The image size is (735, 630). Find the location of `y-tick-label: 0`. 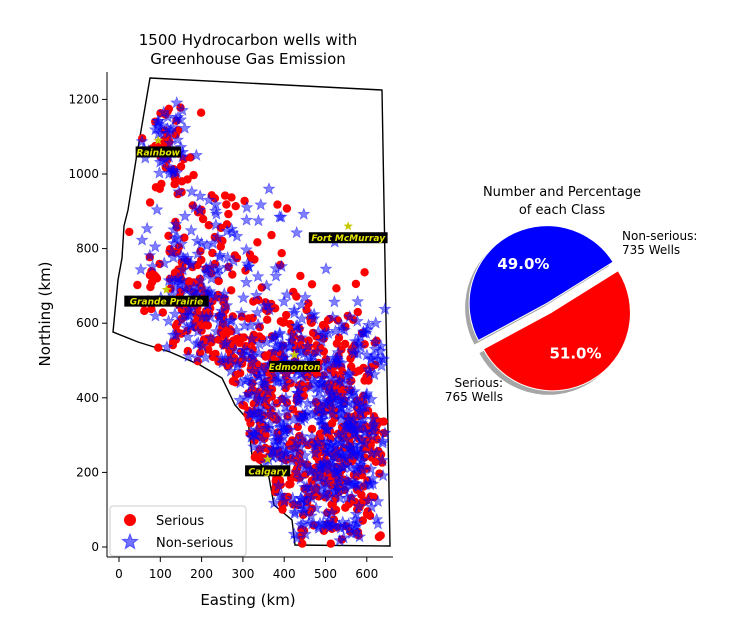

y-tick-label: 0 is located at coordinates (95, 547).